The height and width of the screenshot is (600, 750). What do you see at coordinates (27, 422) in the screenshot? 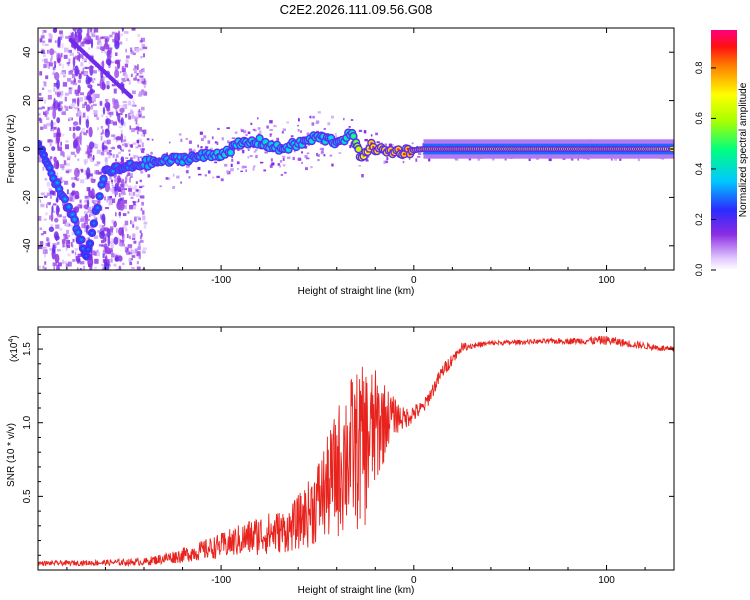
I see `y-tick-label: 1.0` at bounding box center [27, 422].